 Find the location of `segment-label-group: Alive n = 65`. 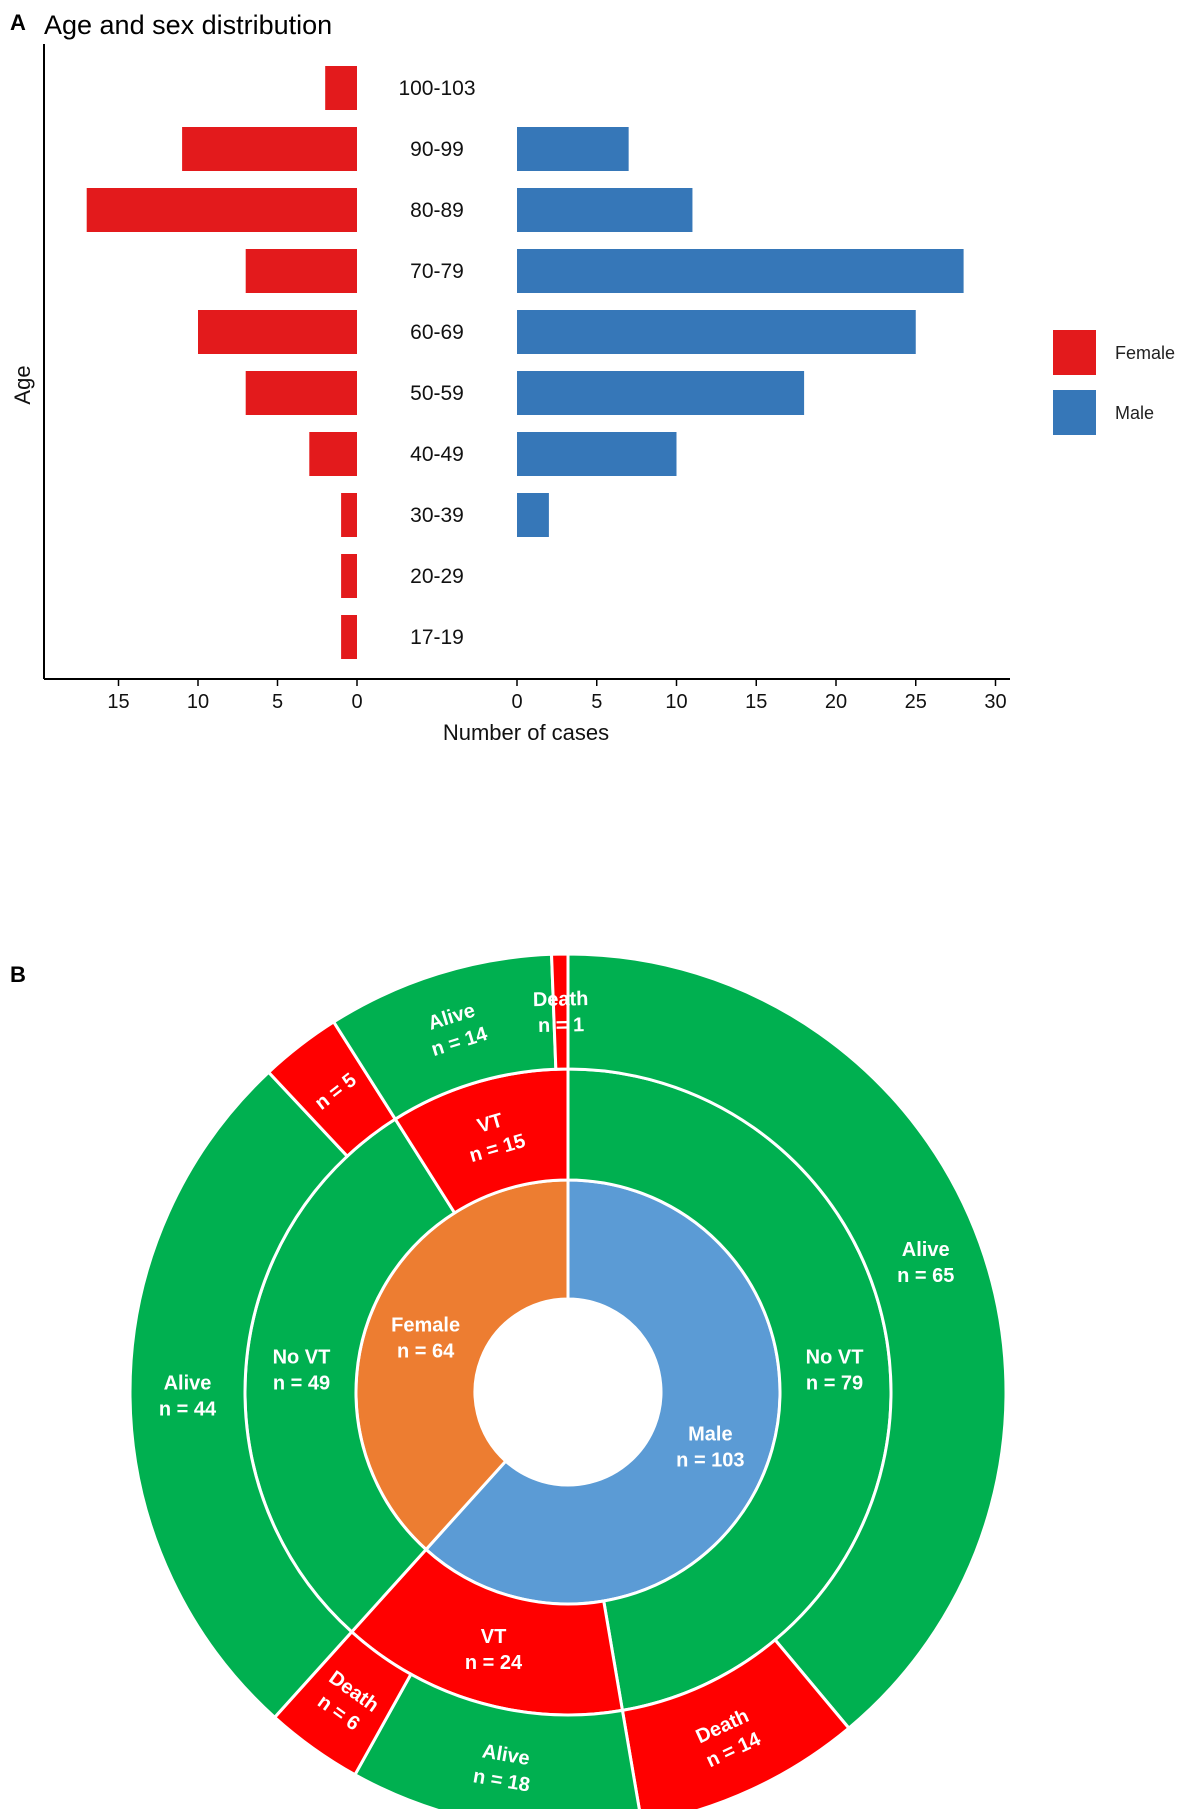

segment-label-group: Alive n = 65 is located at coordinates (925, 1263).